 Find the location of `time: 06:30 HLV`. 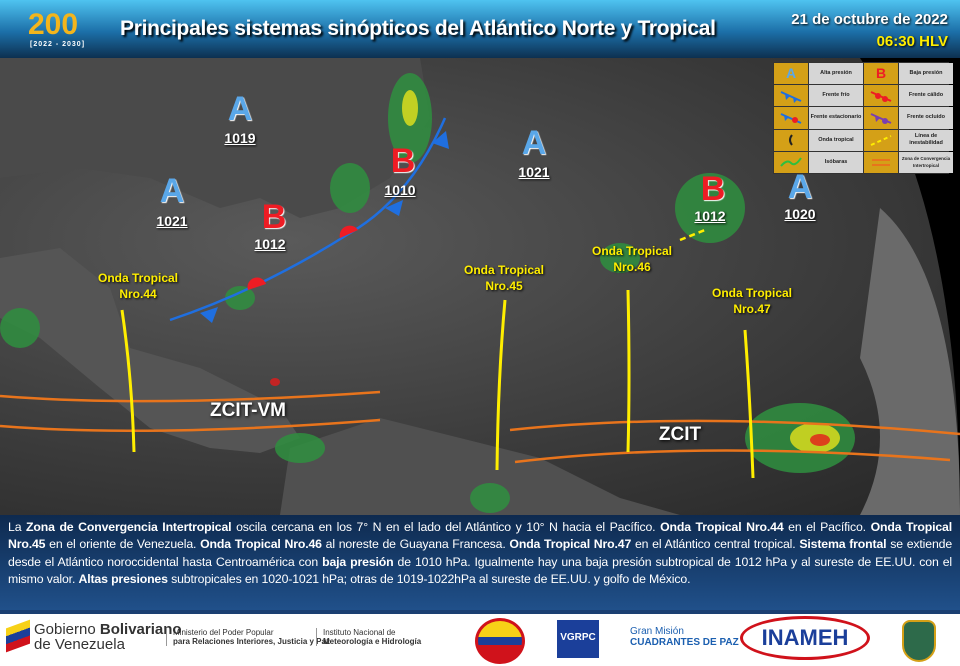

time: 06:30 HLV is located at coordinates (912, 41).